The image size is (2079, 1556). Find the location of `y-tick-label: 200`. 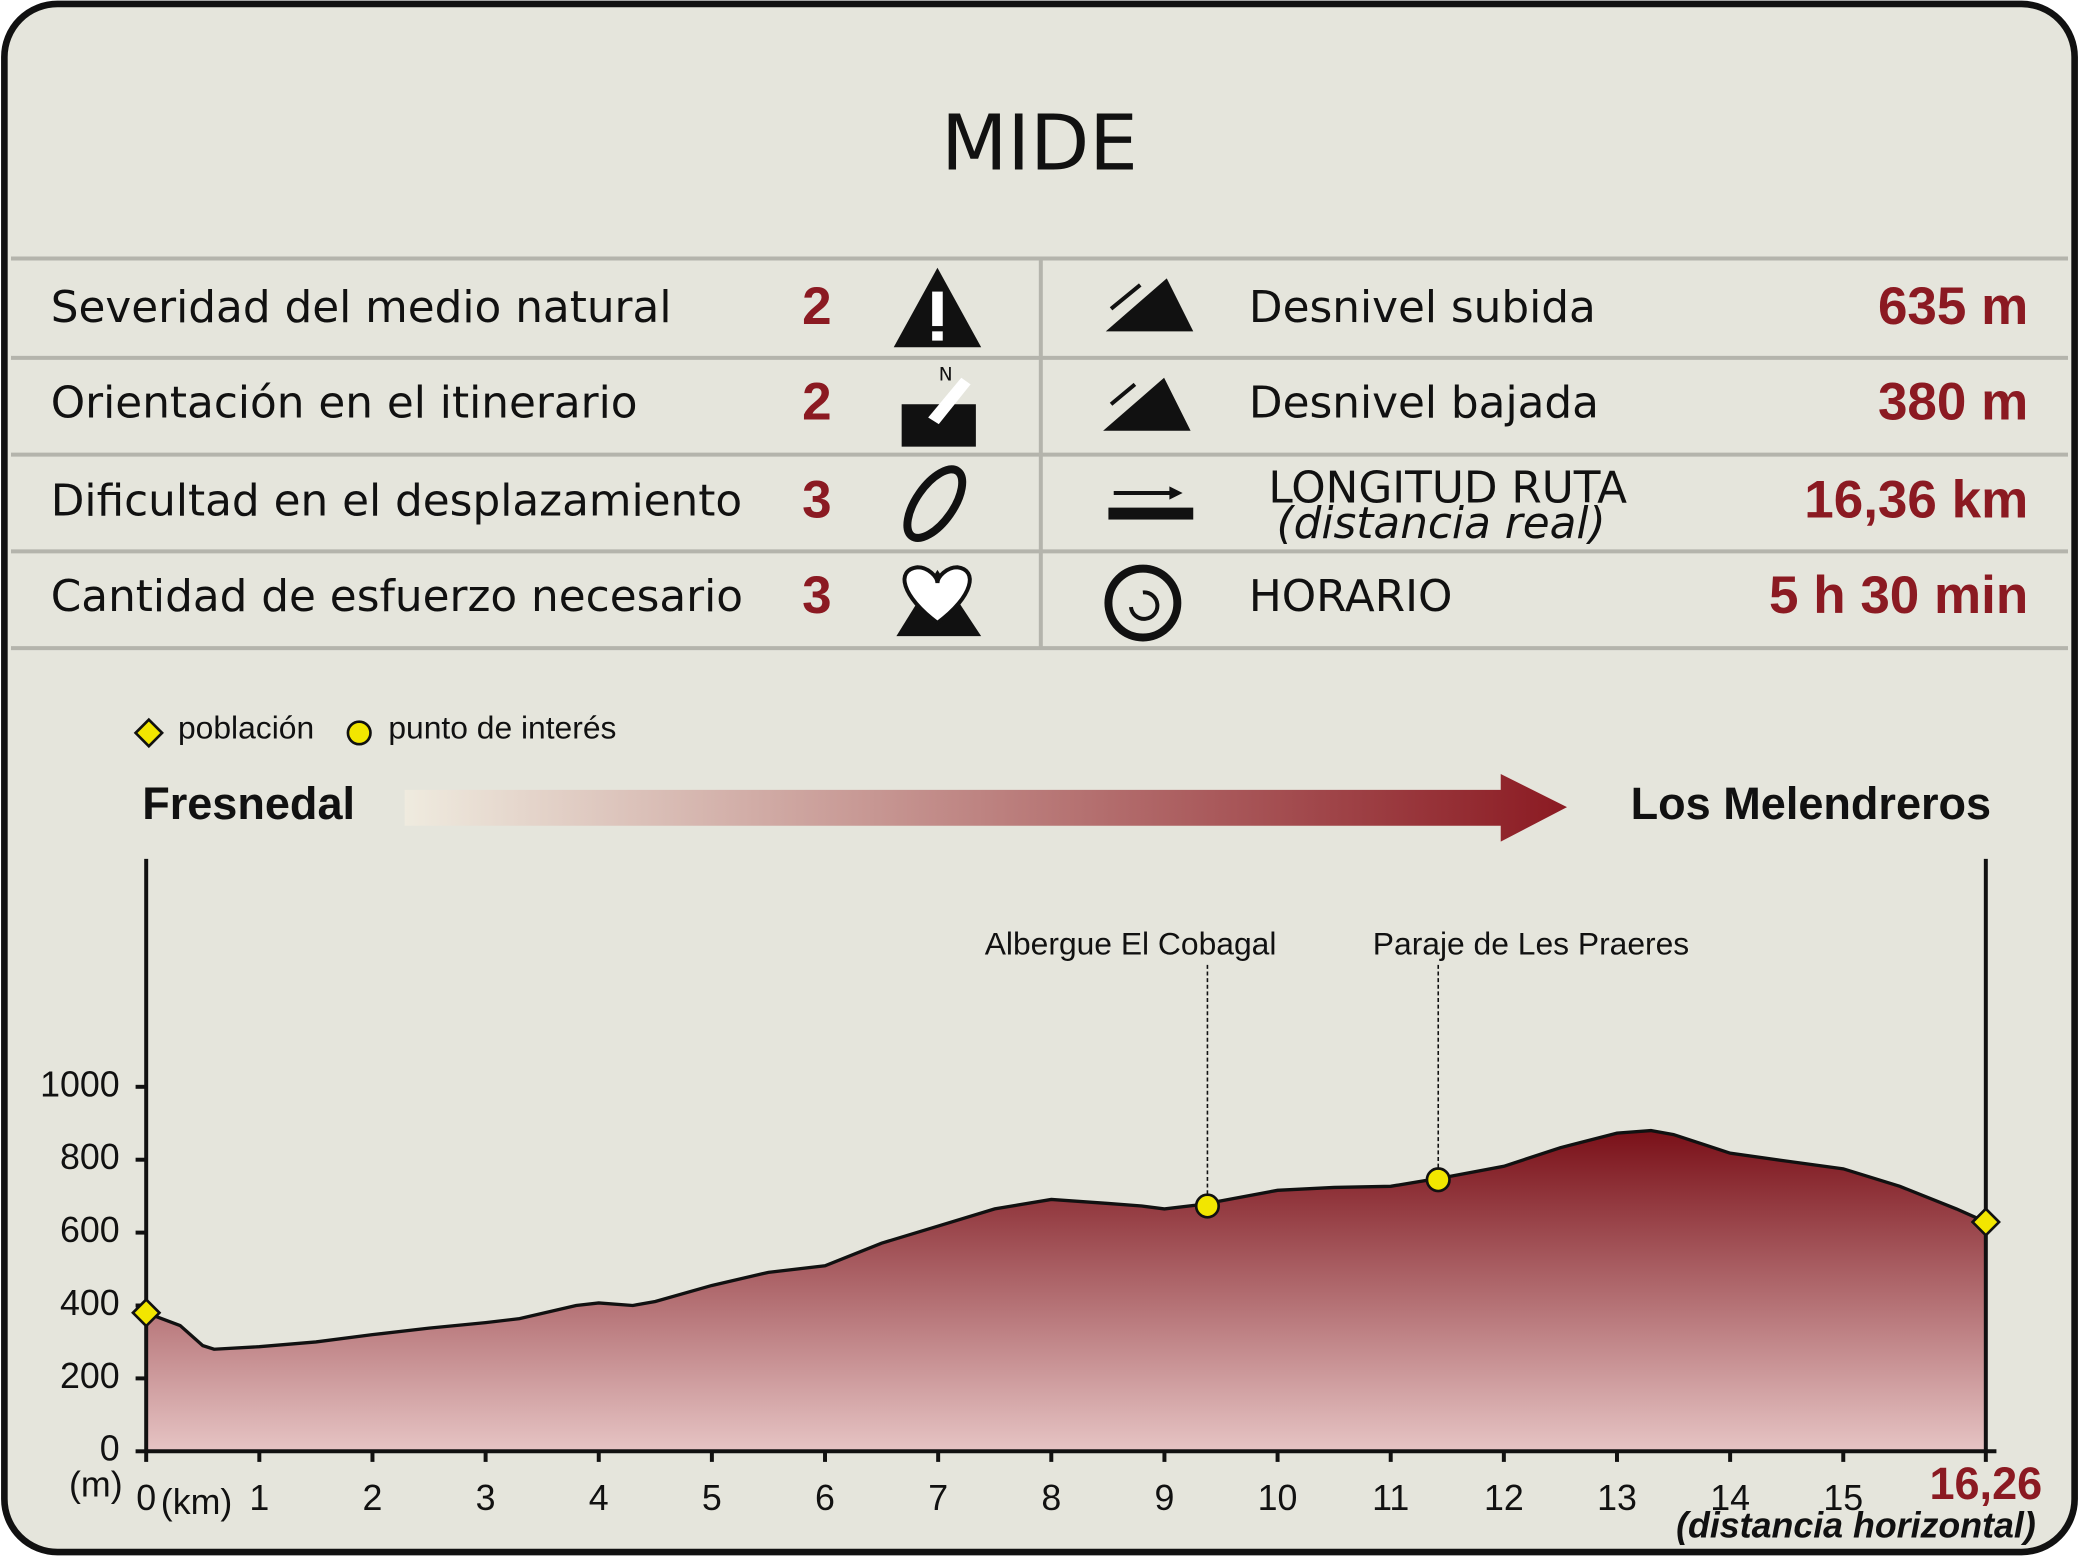

y-tick-label: 200 is located at coordinates (90, 1376).